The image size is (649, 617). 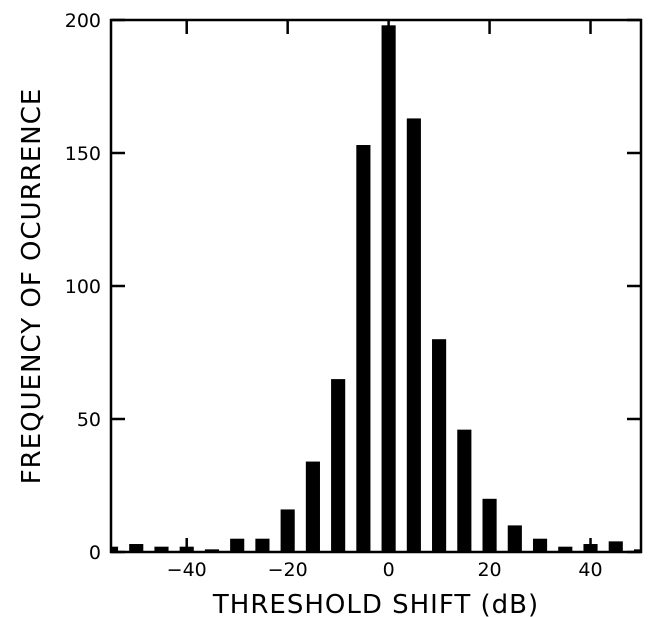 I want to click on x-tick-label: 40, so click(x=590, y=570).